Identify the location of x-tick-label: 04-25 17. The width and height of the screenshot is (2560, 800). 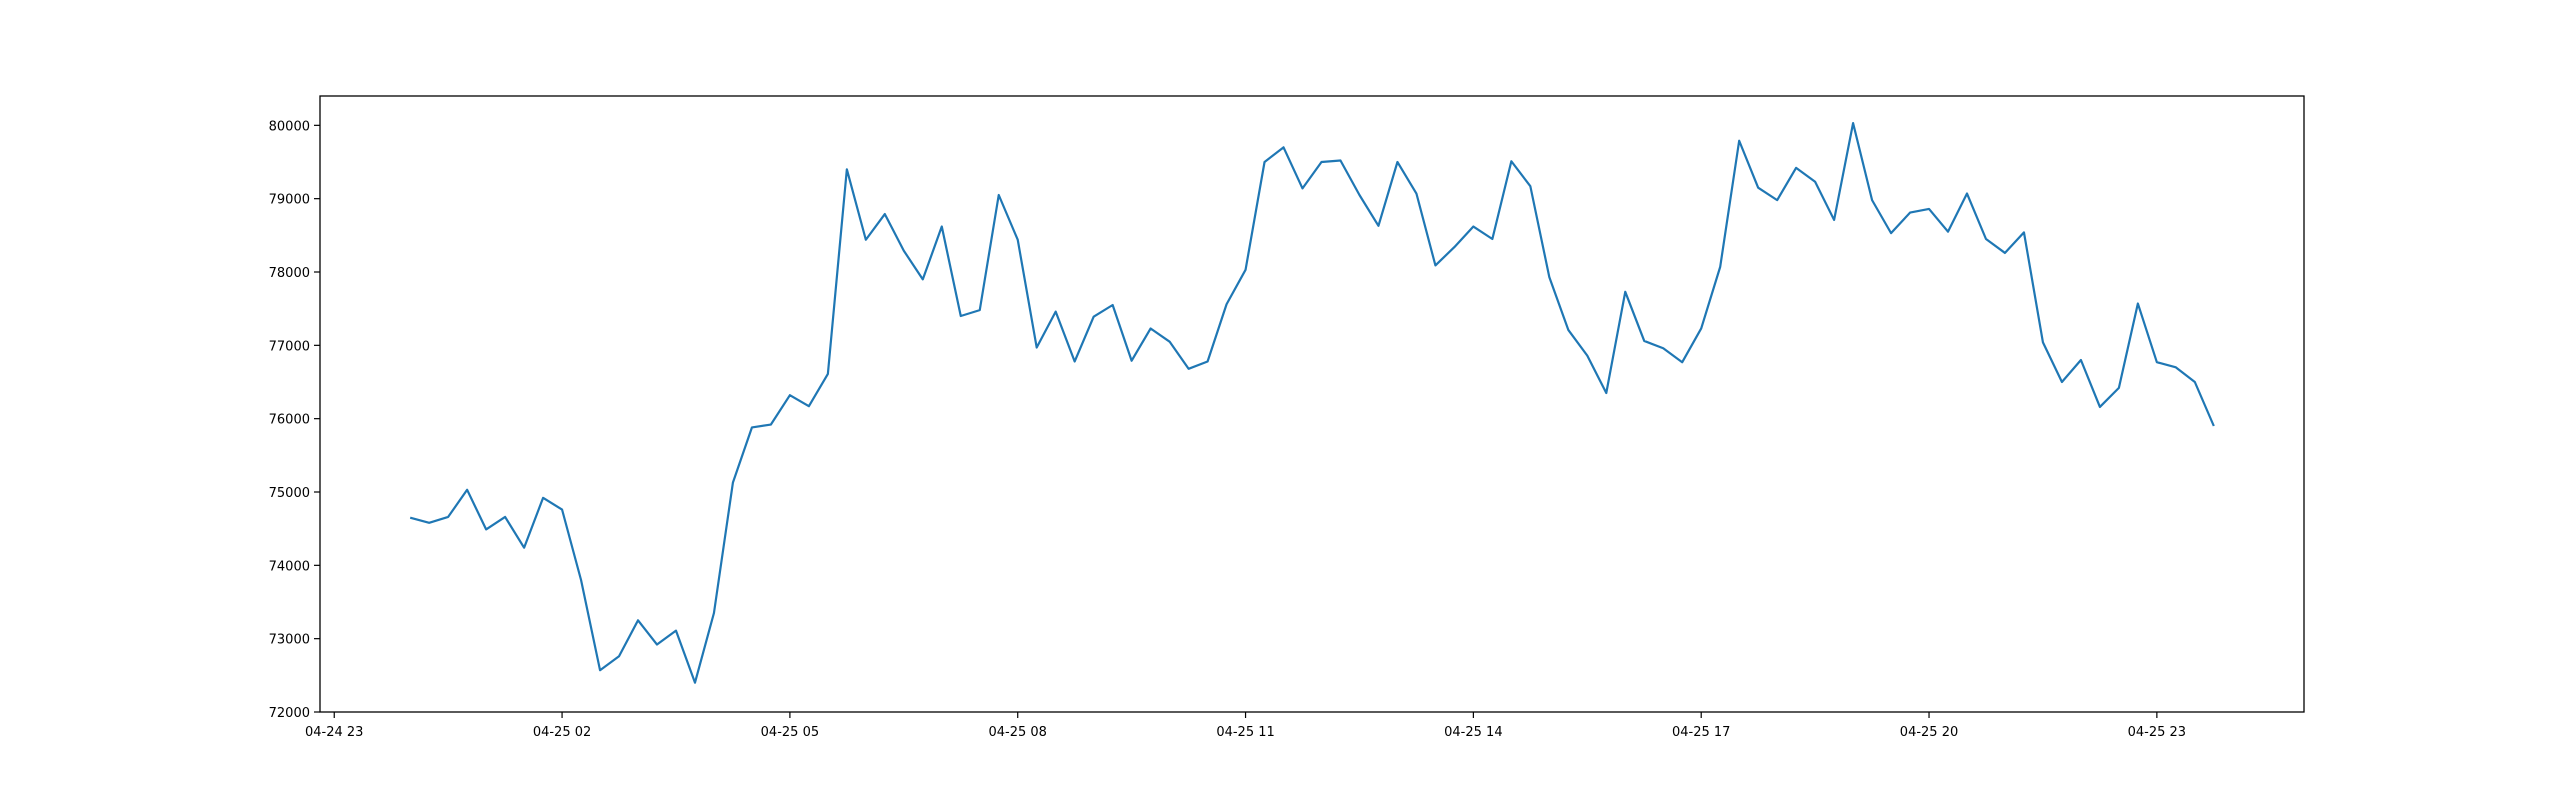
(1701, 732).